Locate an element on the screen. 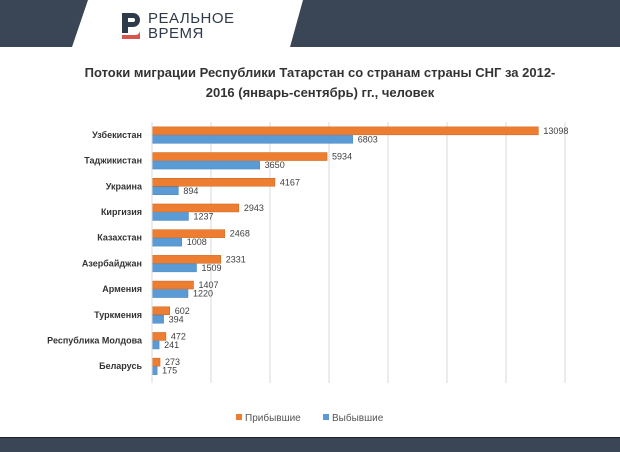 This screenshot has height=452, width=620. data-label: 894 is located at coordinates (190, 191).